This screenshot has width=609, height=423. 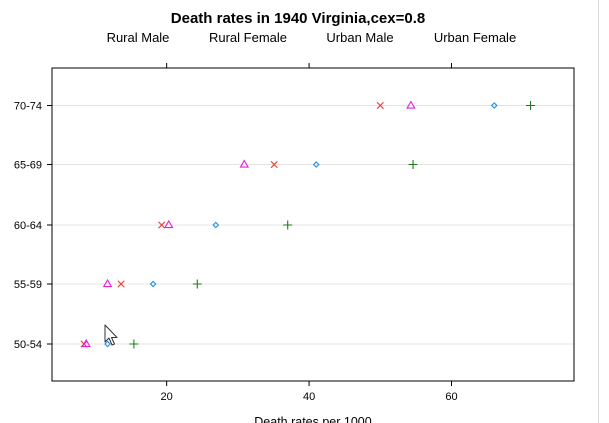 What do you see at coordinates (309, 65) in the screenshot?
I see `top-axis-ticks` at bounding box center [309, 65].